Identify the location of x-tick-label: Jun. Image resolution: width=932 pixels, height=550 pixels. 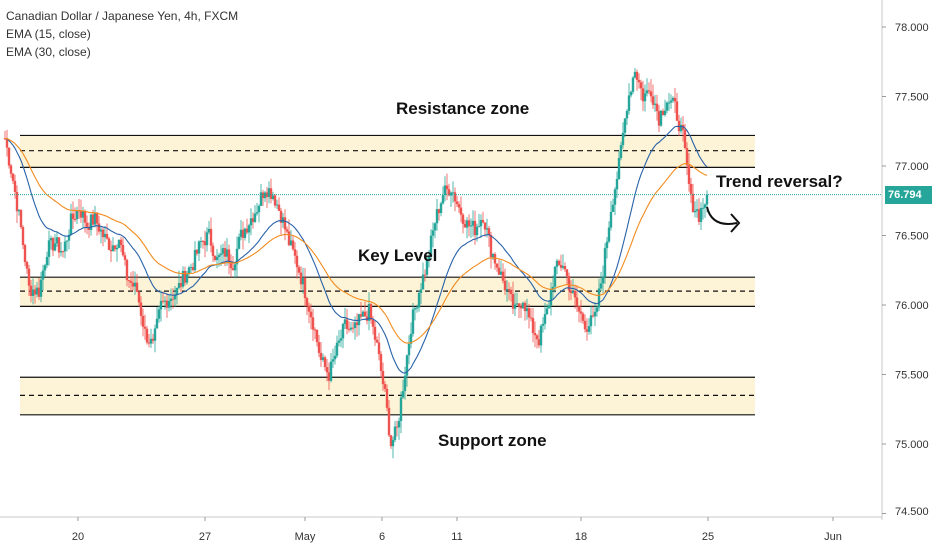
(833, 537).